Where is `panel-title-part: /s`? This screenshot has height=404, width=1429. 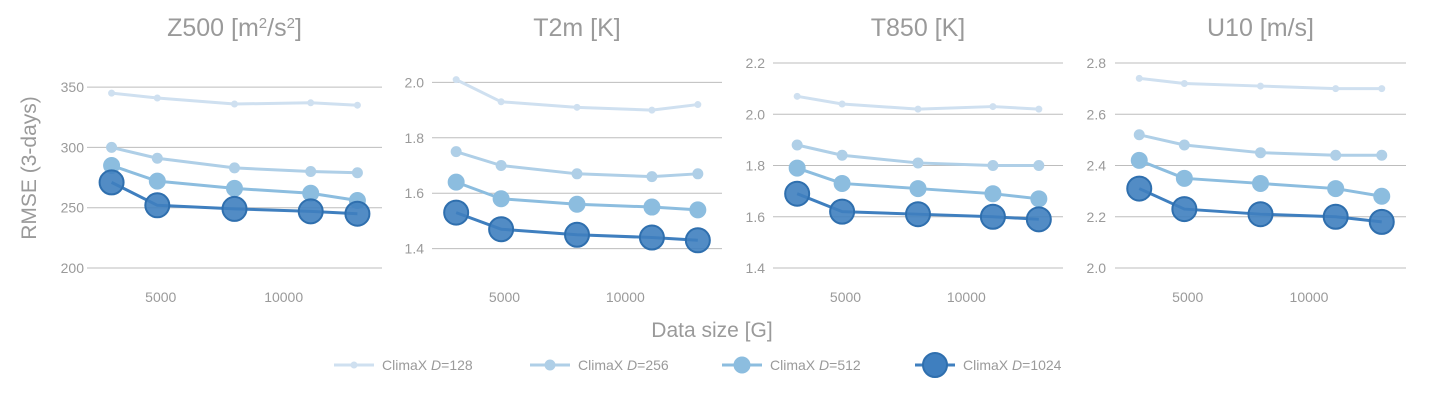 panel-title-part: /s is located at coordinates (276, 28).